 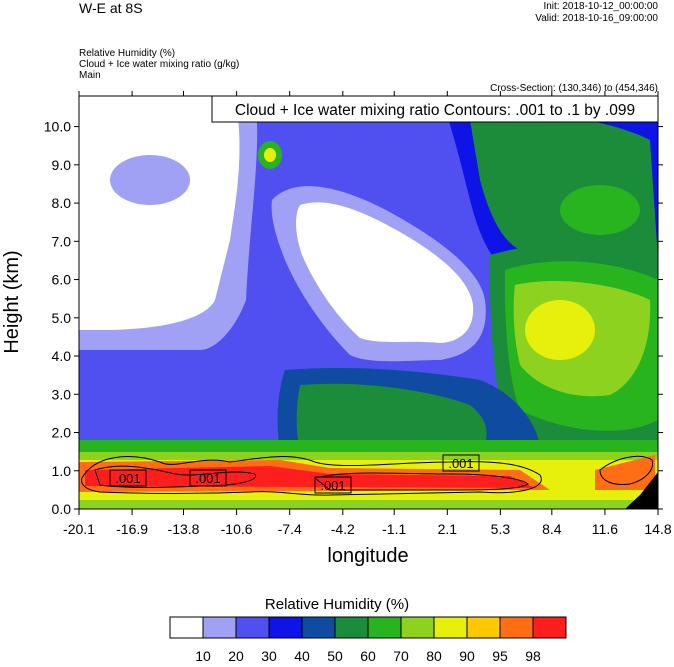 What do you see at coordinates (657, 529) in the screenshot?
I see `x-tick-label: 14.8` at bounding box center [657, 529].